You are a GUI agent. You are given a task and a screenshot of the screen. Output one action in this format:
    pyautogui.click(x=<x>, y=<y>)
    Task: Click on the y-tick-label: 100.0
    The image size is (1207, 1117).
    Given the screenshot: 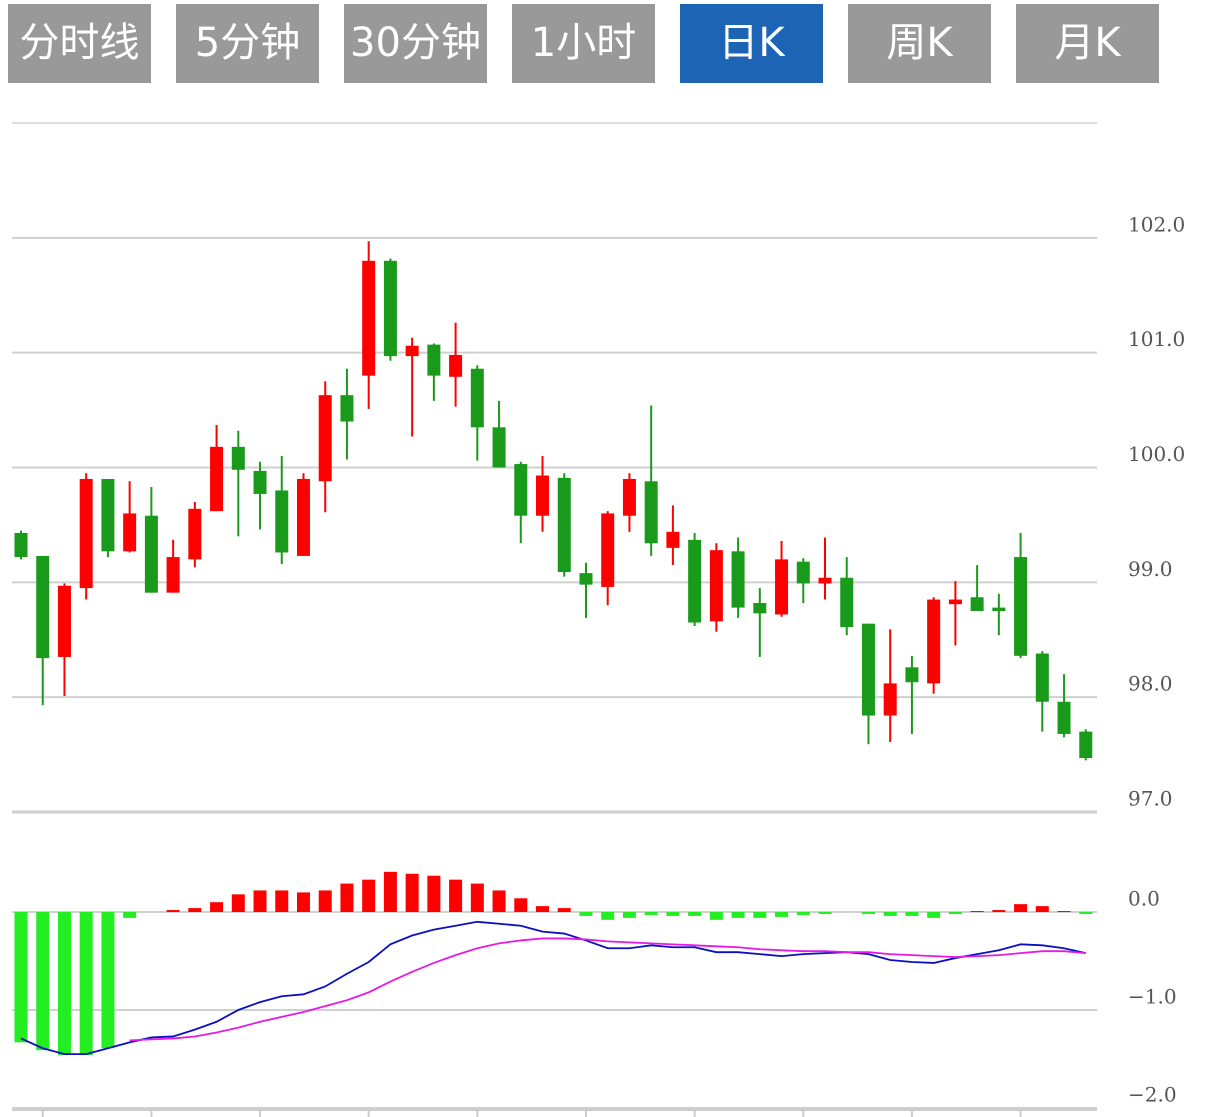 What is the action you would take?
    pyautogui.click(x=1156, y=454)
    